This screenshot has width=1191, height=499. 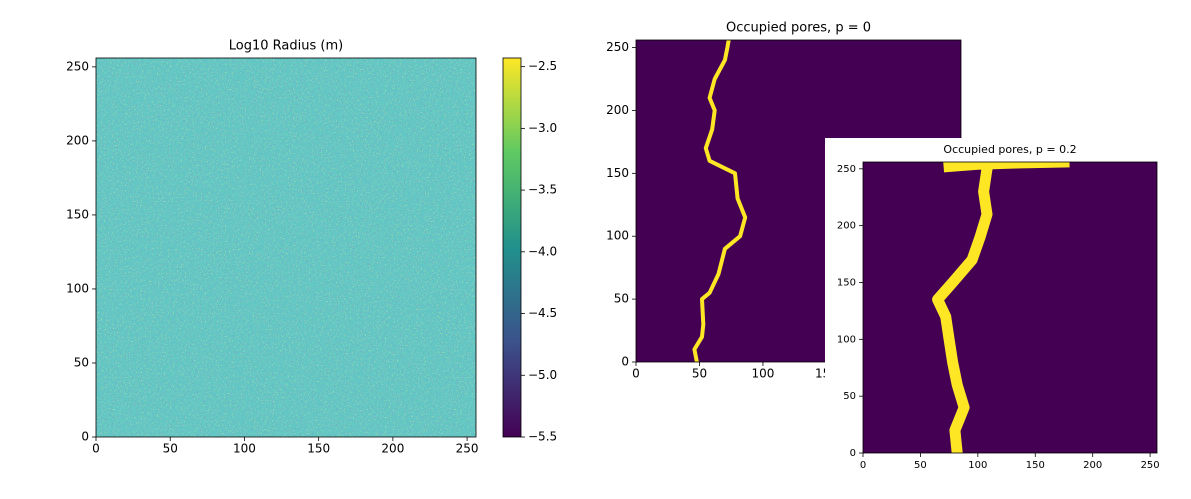 I want to click on colorbar-tick-label: −4.0, so click(x=542, y=251).